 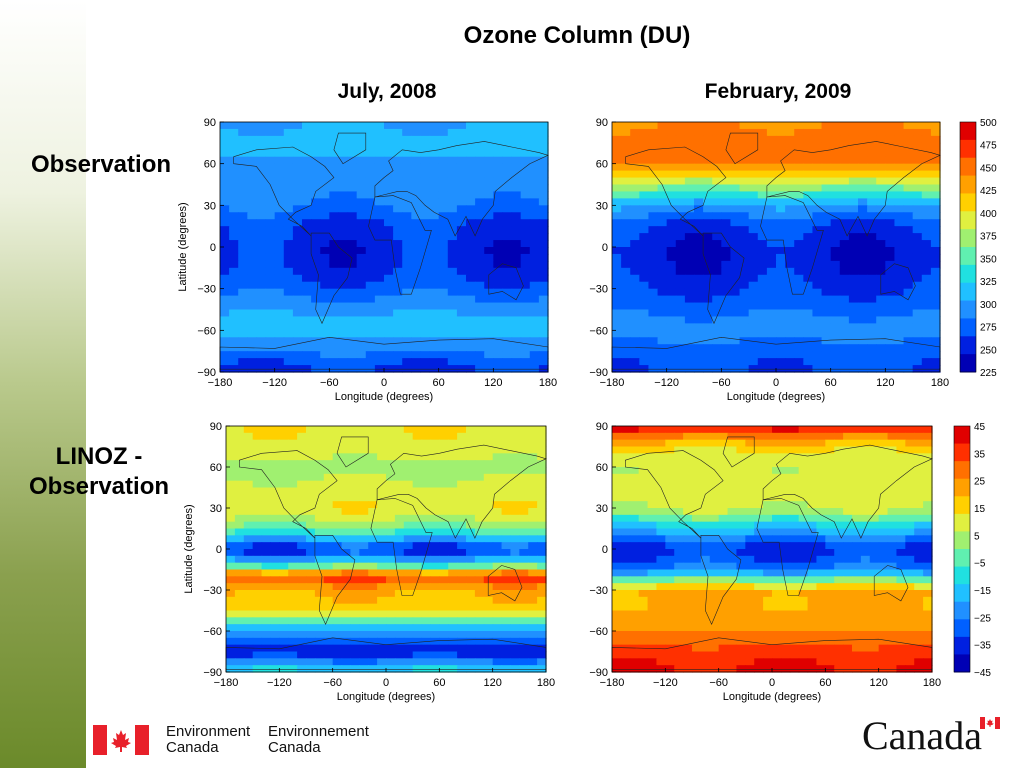 I want to click on y-tick-label: 30, so click(x=602, y=206).